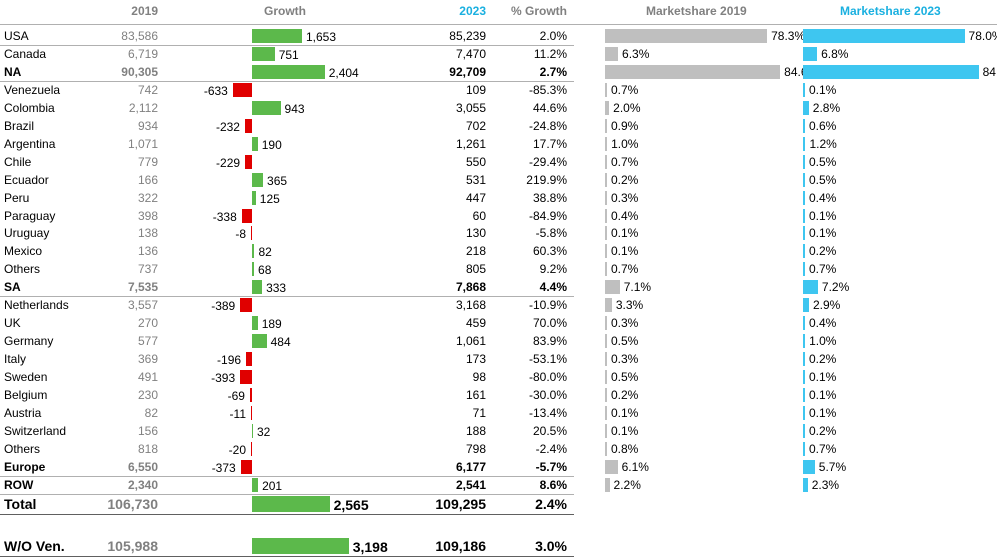 The height and width of the screenshot is (558, 997). Describe the element at coordinates (625, 359) in the screenshot. I see `marketshare-2019-label: 0.3%` at that location.